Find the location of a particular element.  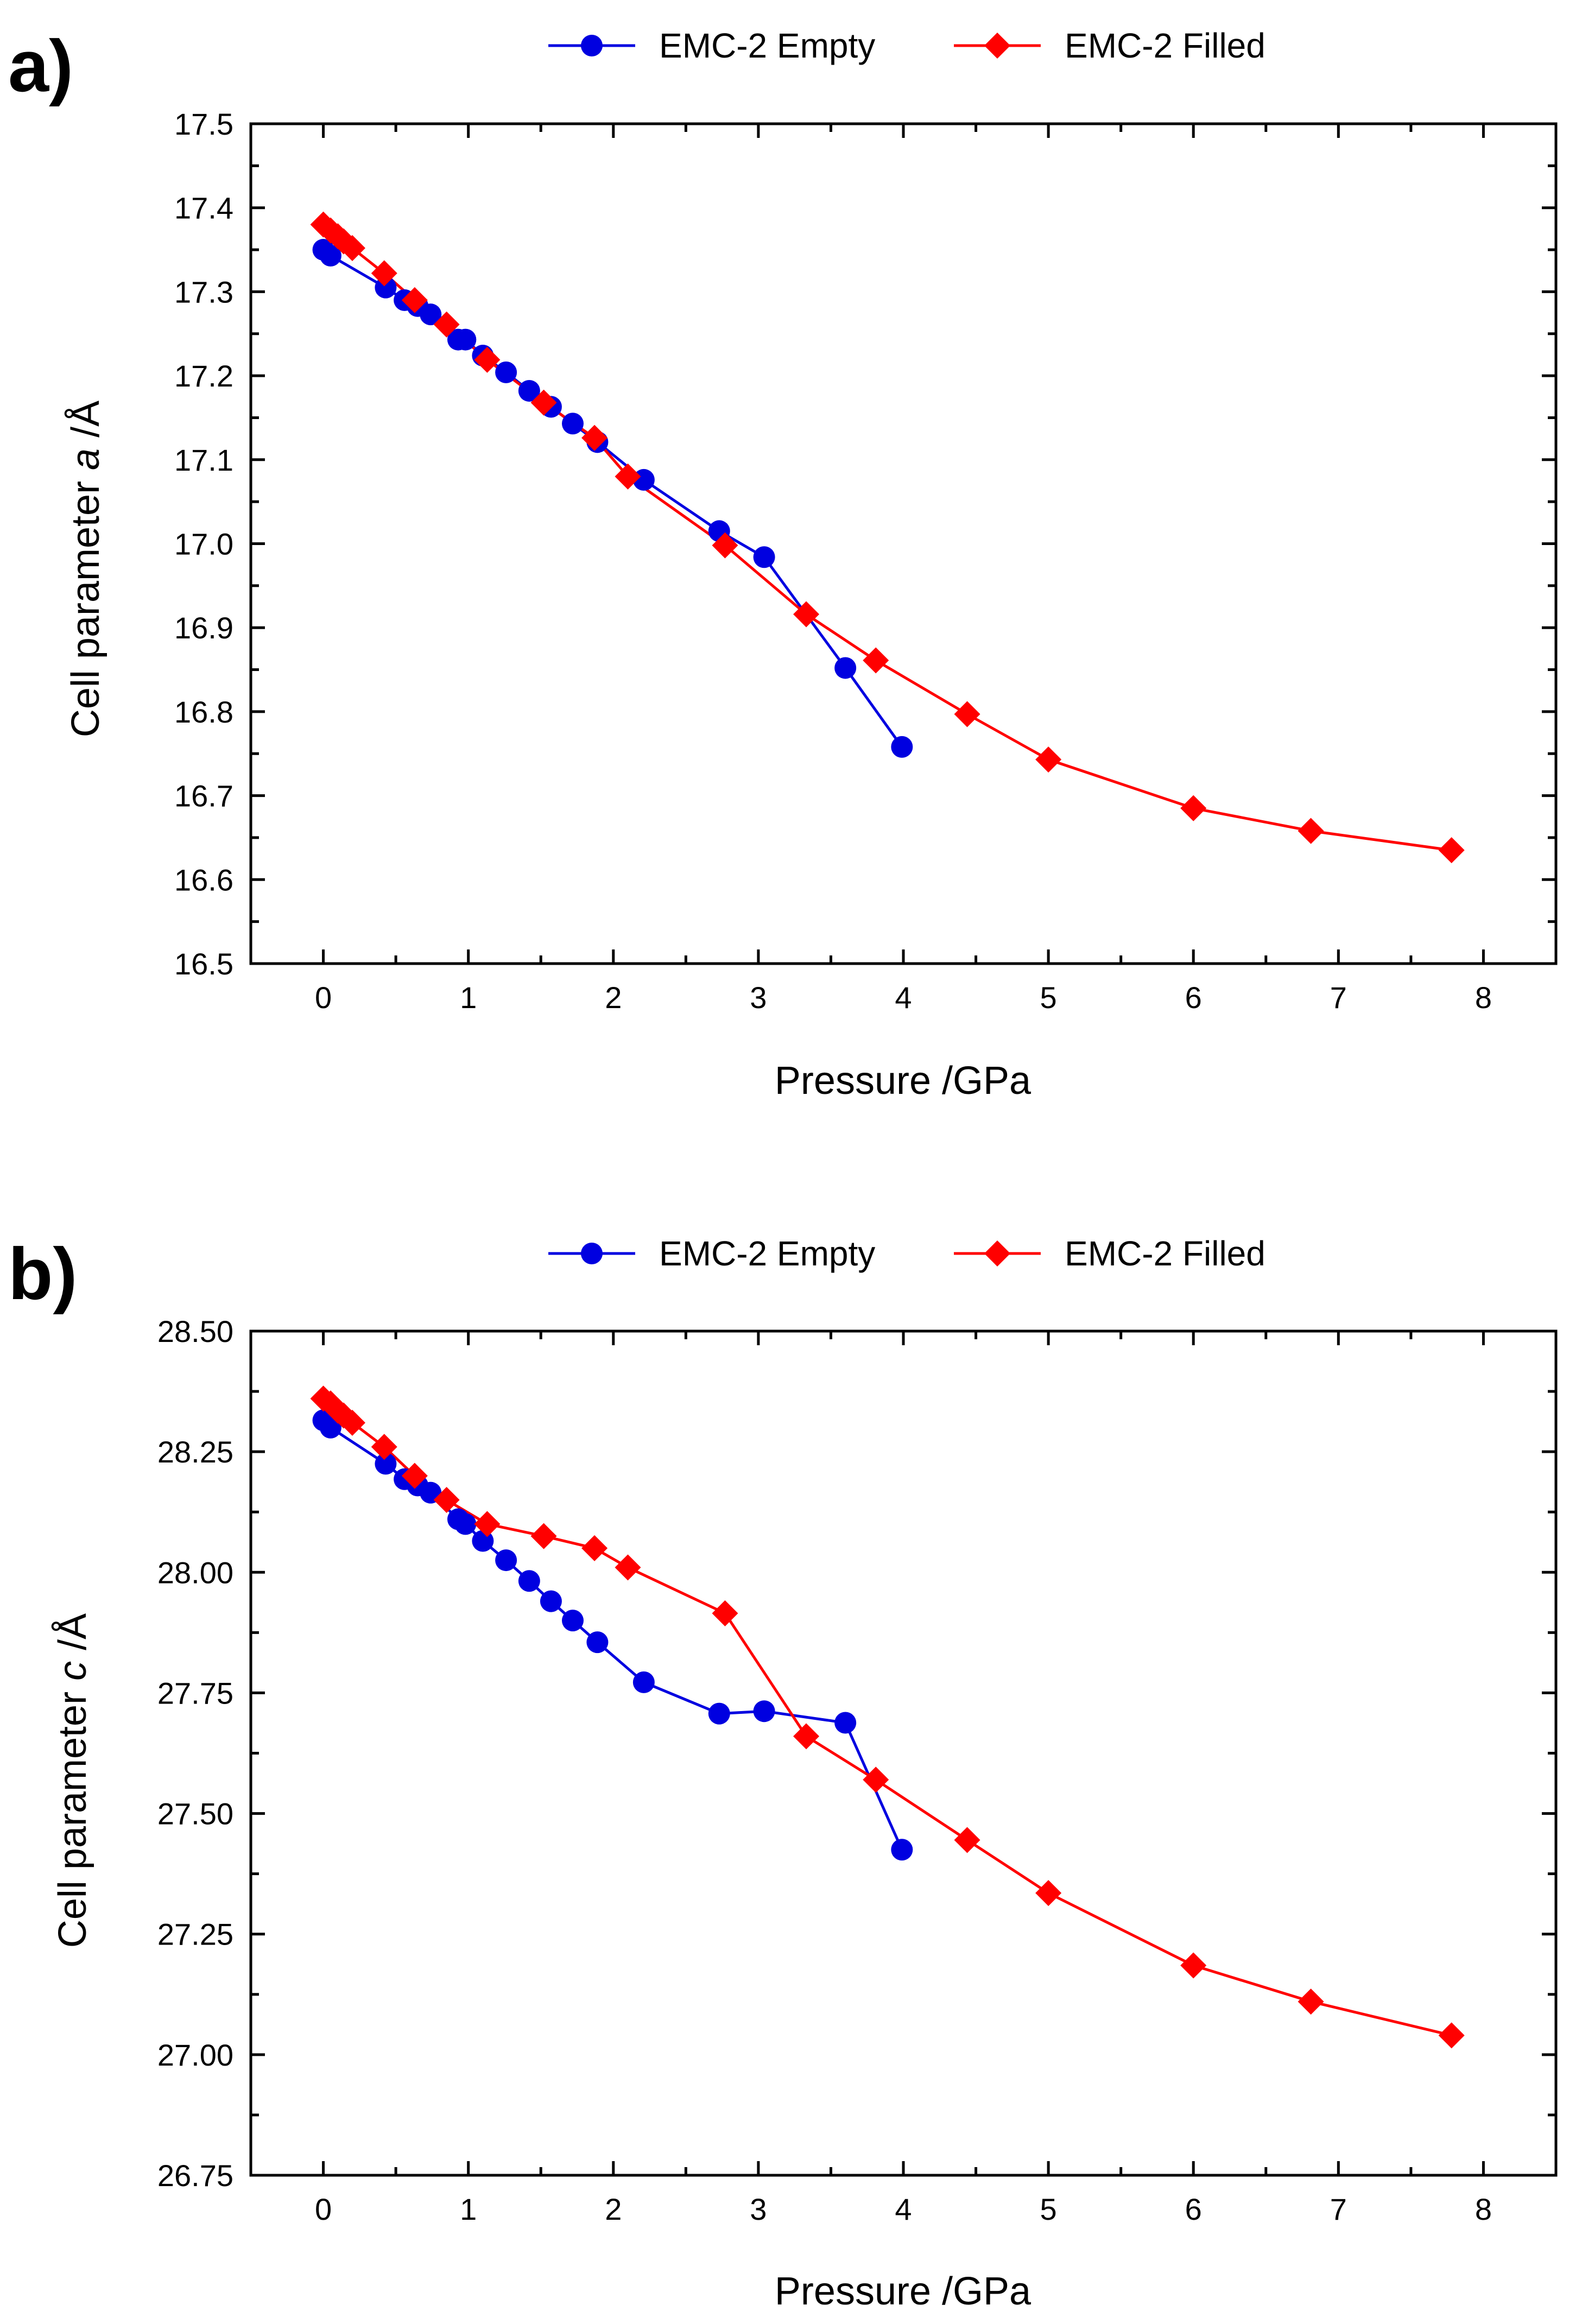

panel-a-x-tick-label: 1 is located at coordinates (468, 998).